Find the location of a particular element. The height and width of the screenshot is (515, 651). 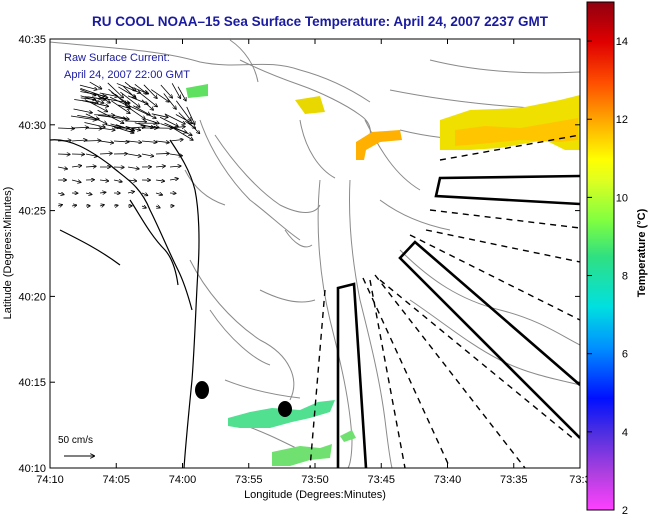

colorbar-tick-label: 6 is located at coordinates (625, 355).